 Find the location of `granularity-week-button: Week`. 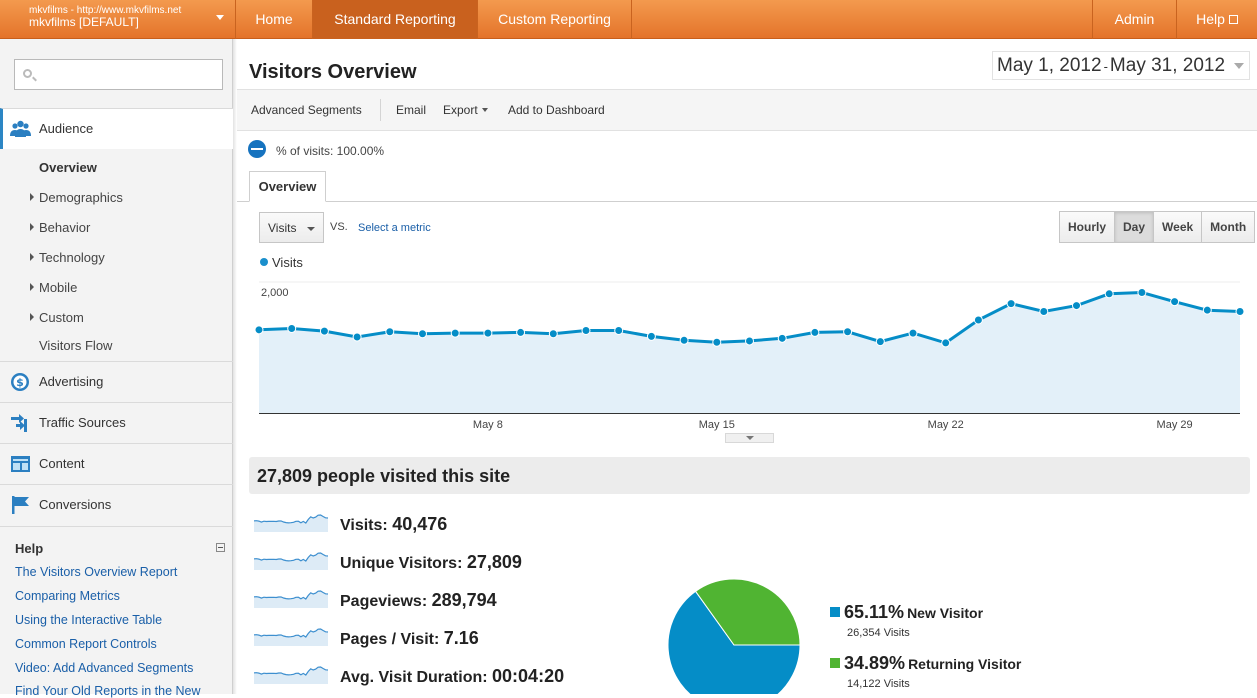

granularity-week-button: Week is located at coordinates (1178, 227).